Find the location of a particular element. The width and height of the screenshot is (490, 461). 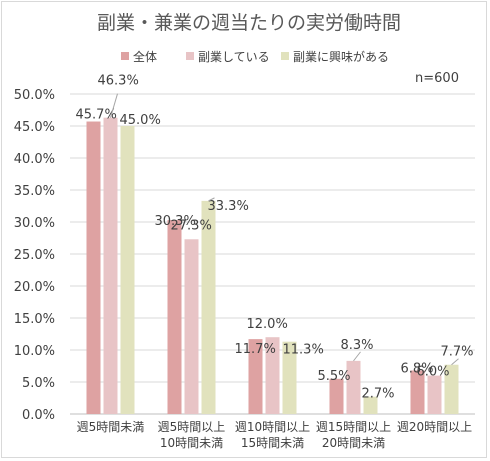

legend-label: 副業している is located at coordinates (234, 57).